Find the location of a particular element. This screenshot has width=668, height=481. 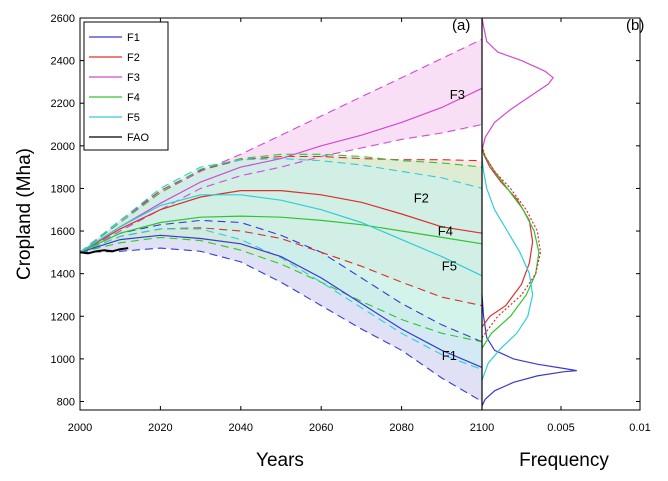

y-tick-label-1200: 1200 is located at coordinates (63, 317).